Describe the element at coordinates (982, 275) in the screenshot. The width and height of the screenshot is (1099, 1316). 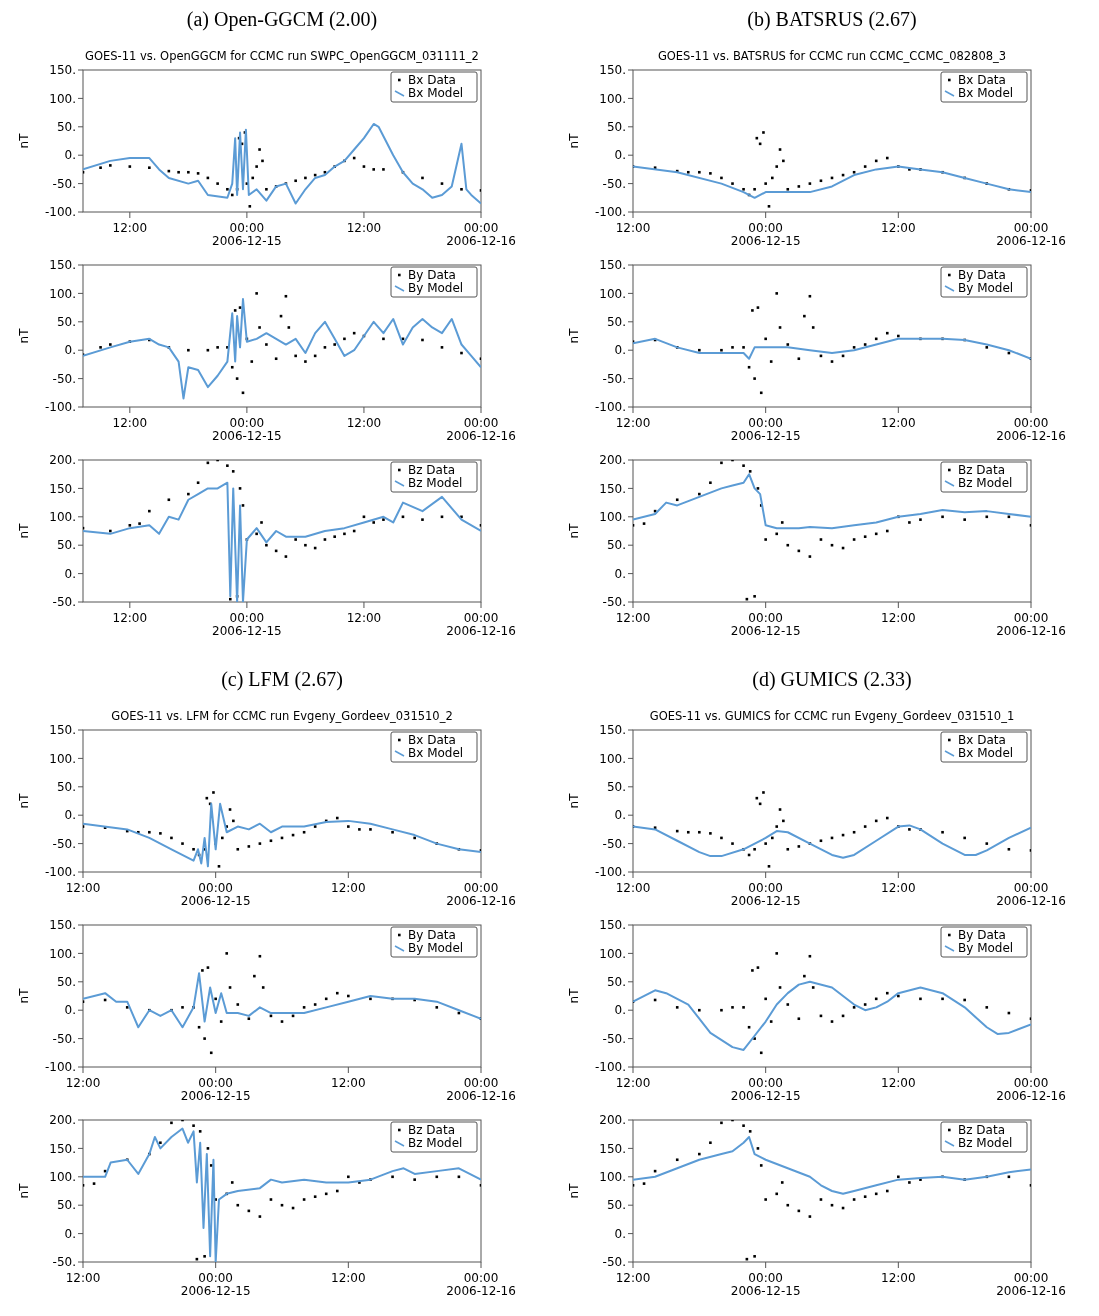
I see `legend-label: By Data` at that location.